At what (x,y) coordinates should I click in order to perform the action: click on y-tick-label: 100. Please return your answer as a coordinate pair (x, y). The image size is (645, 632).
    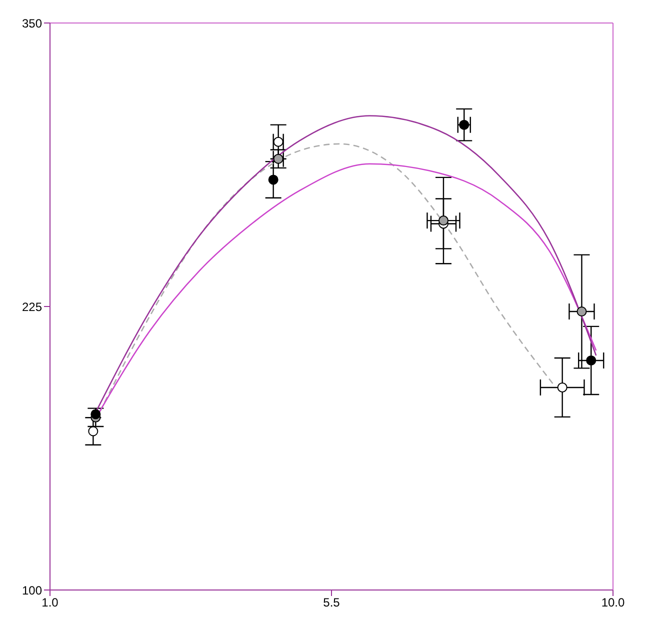
    Looking at the image, I should click on (32, 590).